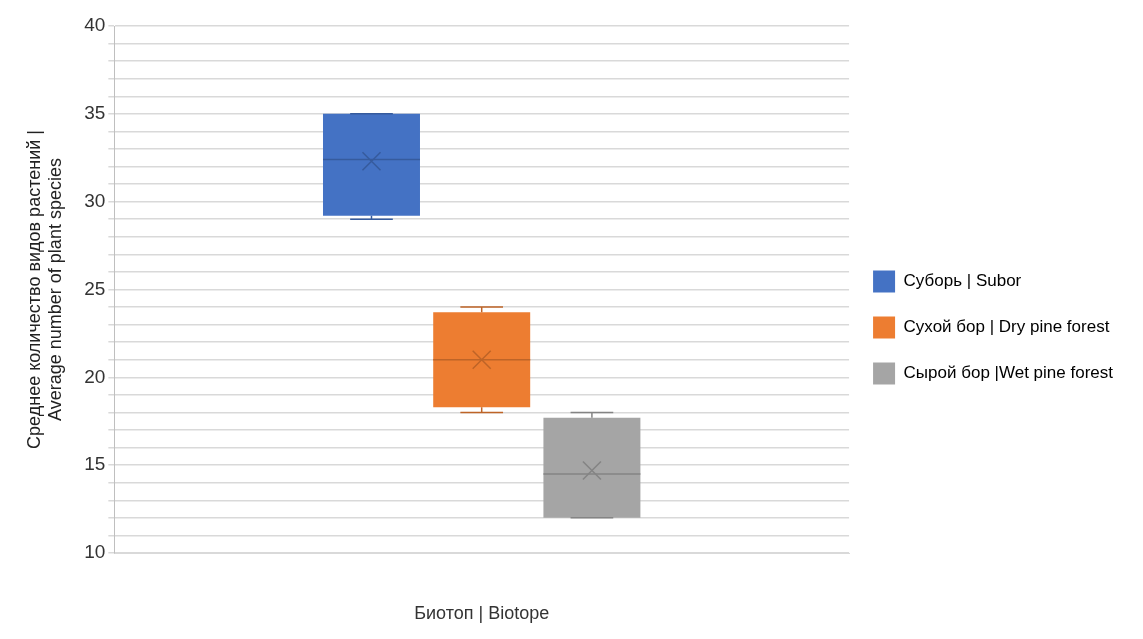  I want to click on y-tick-label: 40, so click(95, 25).